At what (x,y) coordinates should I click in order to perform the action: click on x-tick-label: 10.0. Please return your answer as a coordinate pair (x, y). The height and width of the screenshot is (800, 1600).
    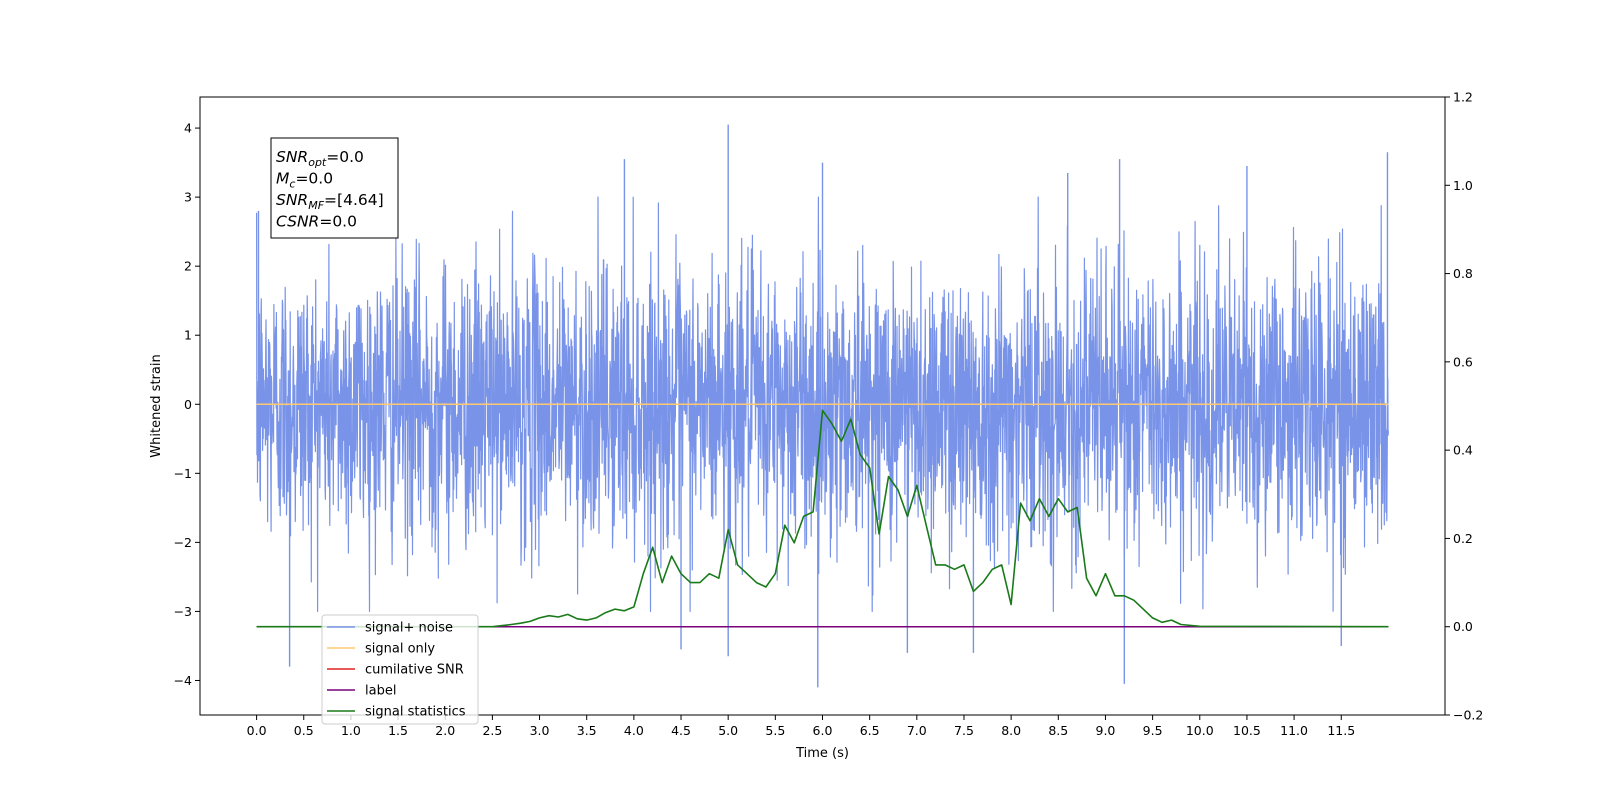
    Looking at the image, I should click on (1200, 730).